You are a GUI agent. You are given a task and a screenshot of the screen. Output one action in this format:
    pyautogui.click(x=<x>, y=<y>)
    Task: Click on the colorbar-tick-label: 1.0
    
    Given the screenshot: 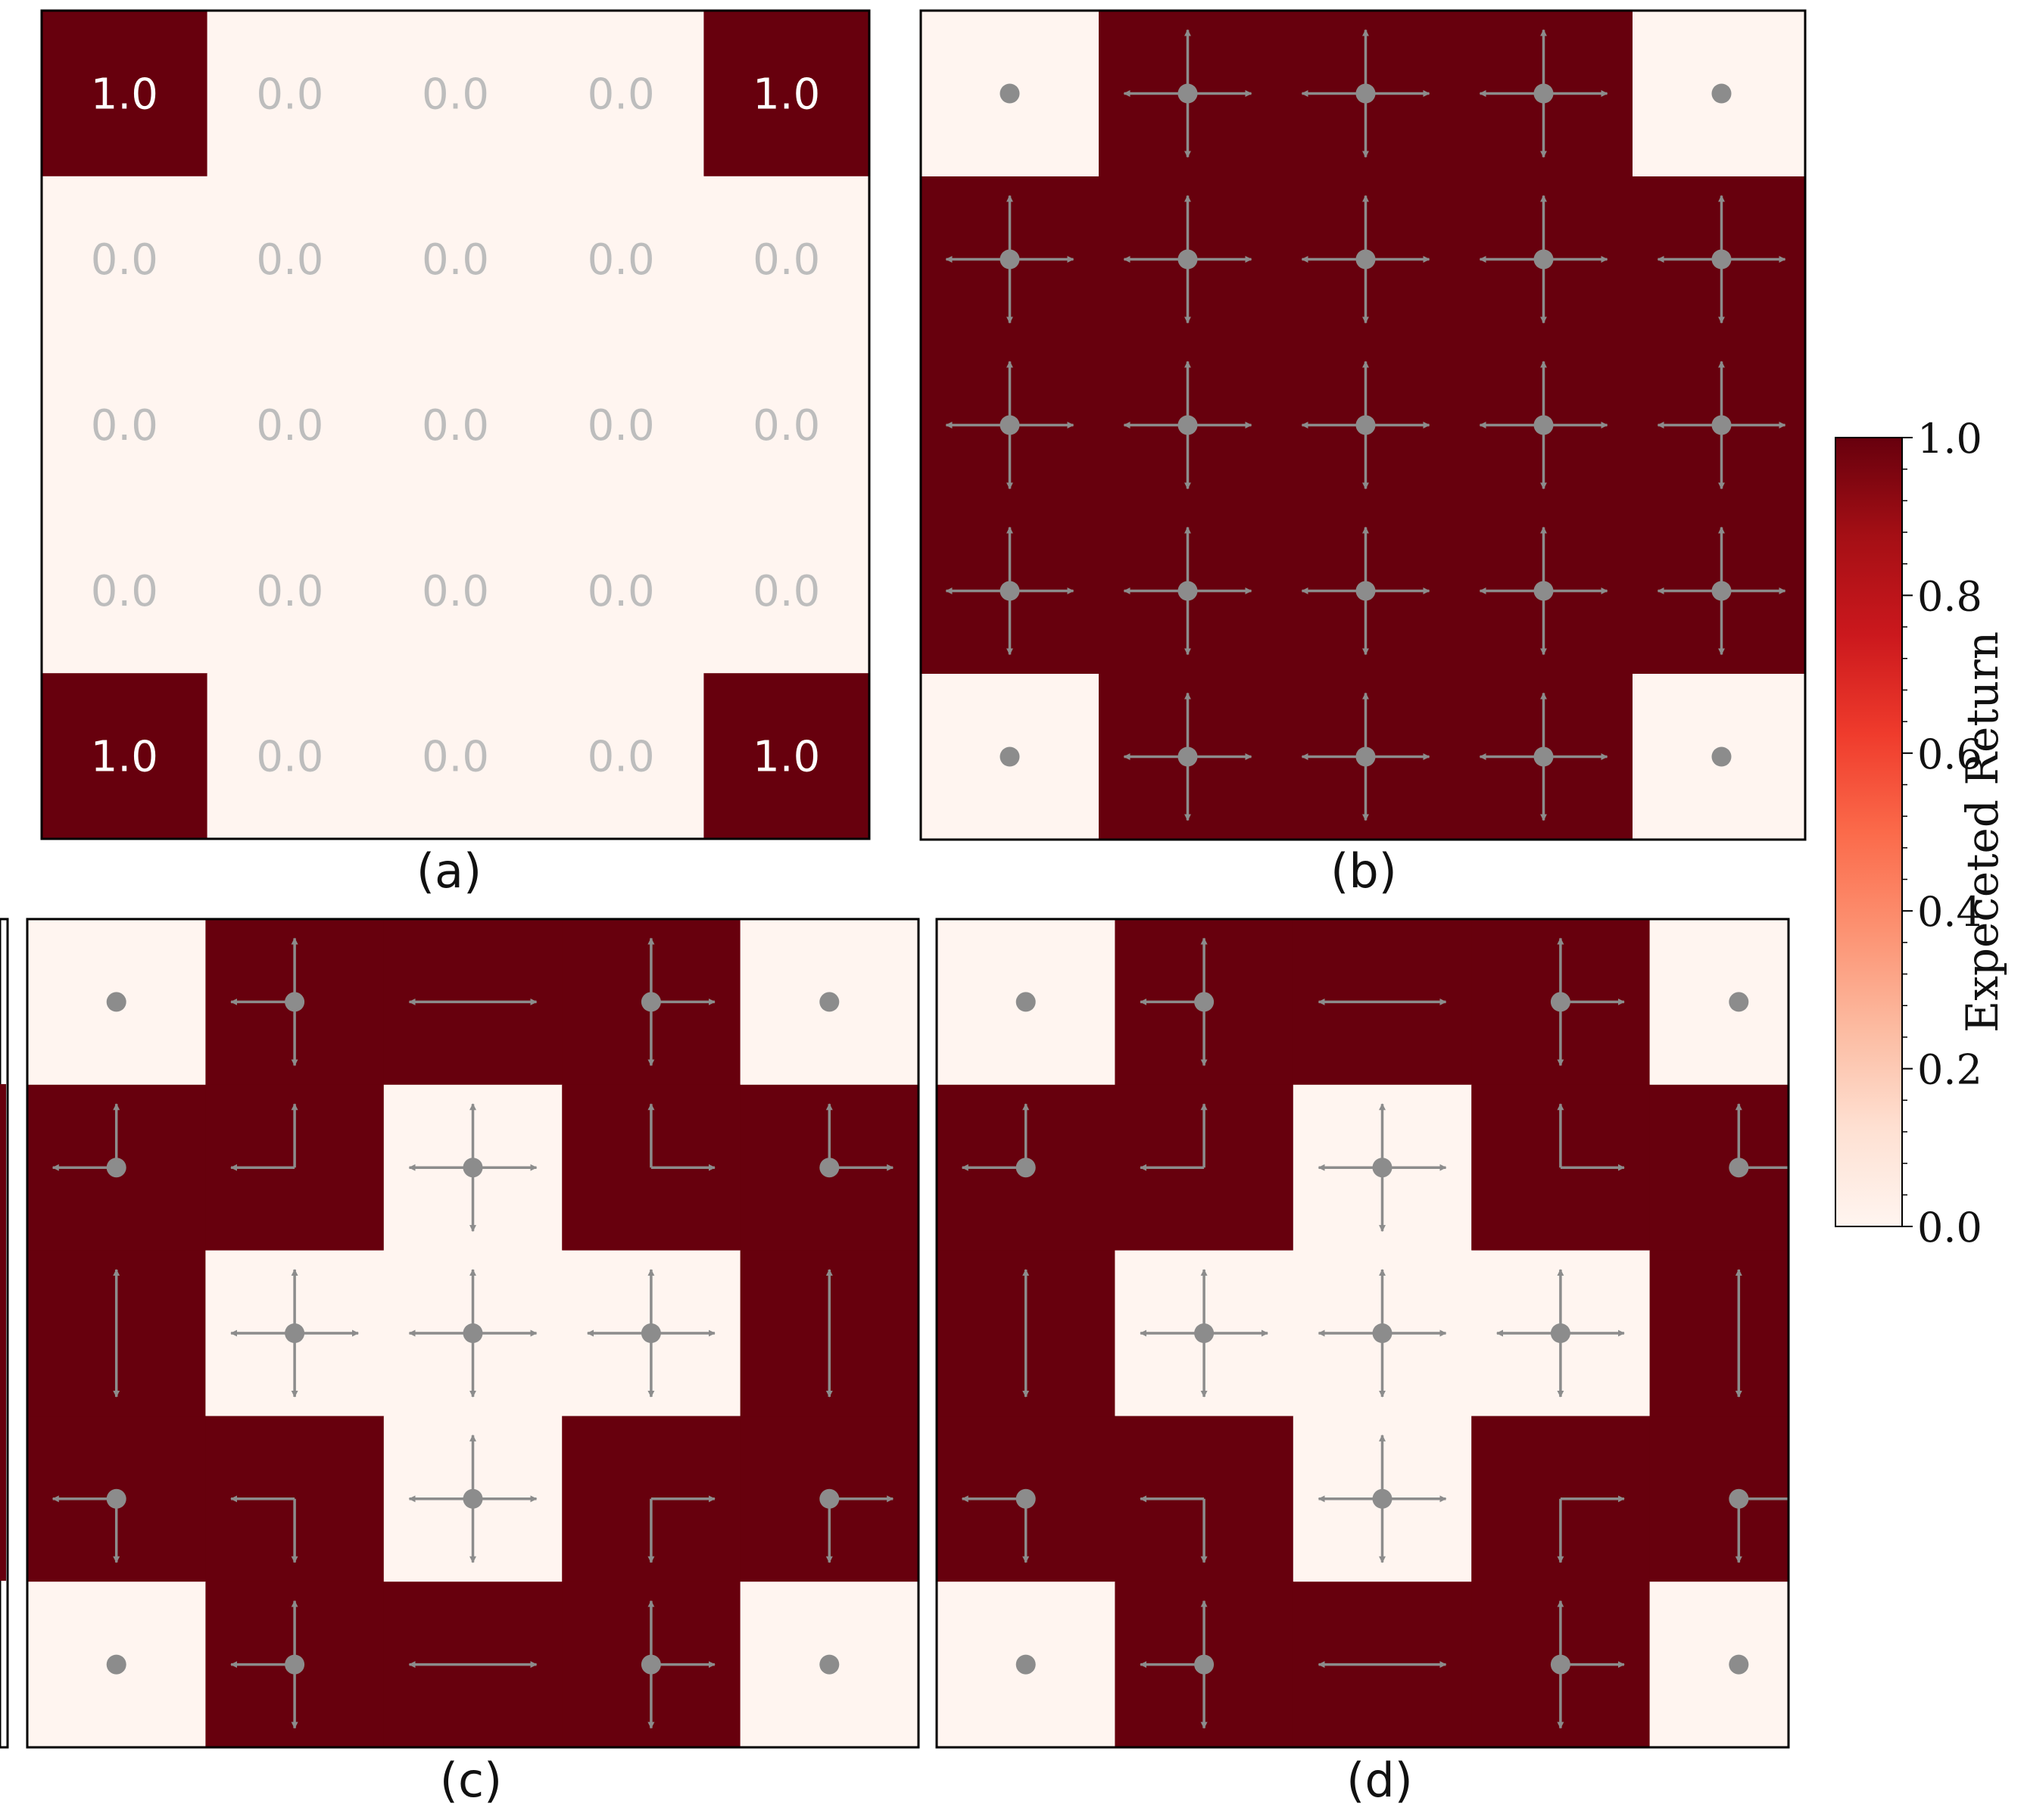 What is the action you would take?
    pyautogui.click(x=1949, y=439)
    